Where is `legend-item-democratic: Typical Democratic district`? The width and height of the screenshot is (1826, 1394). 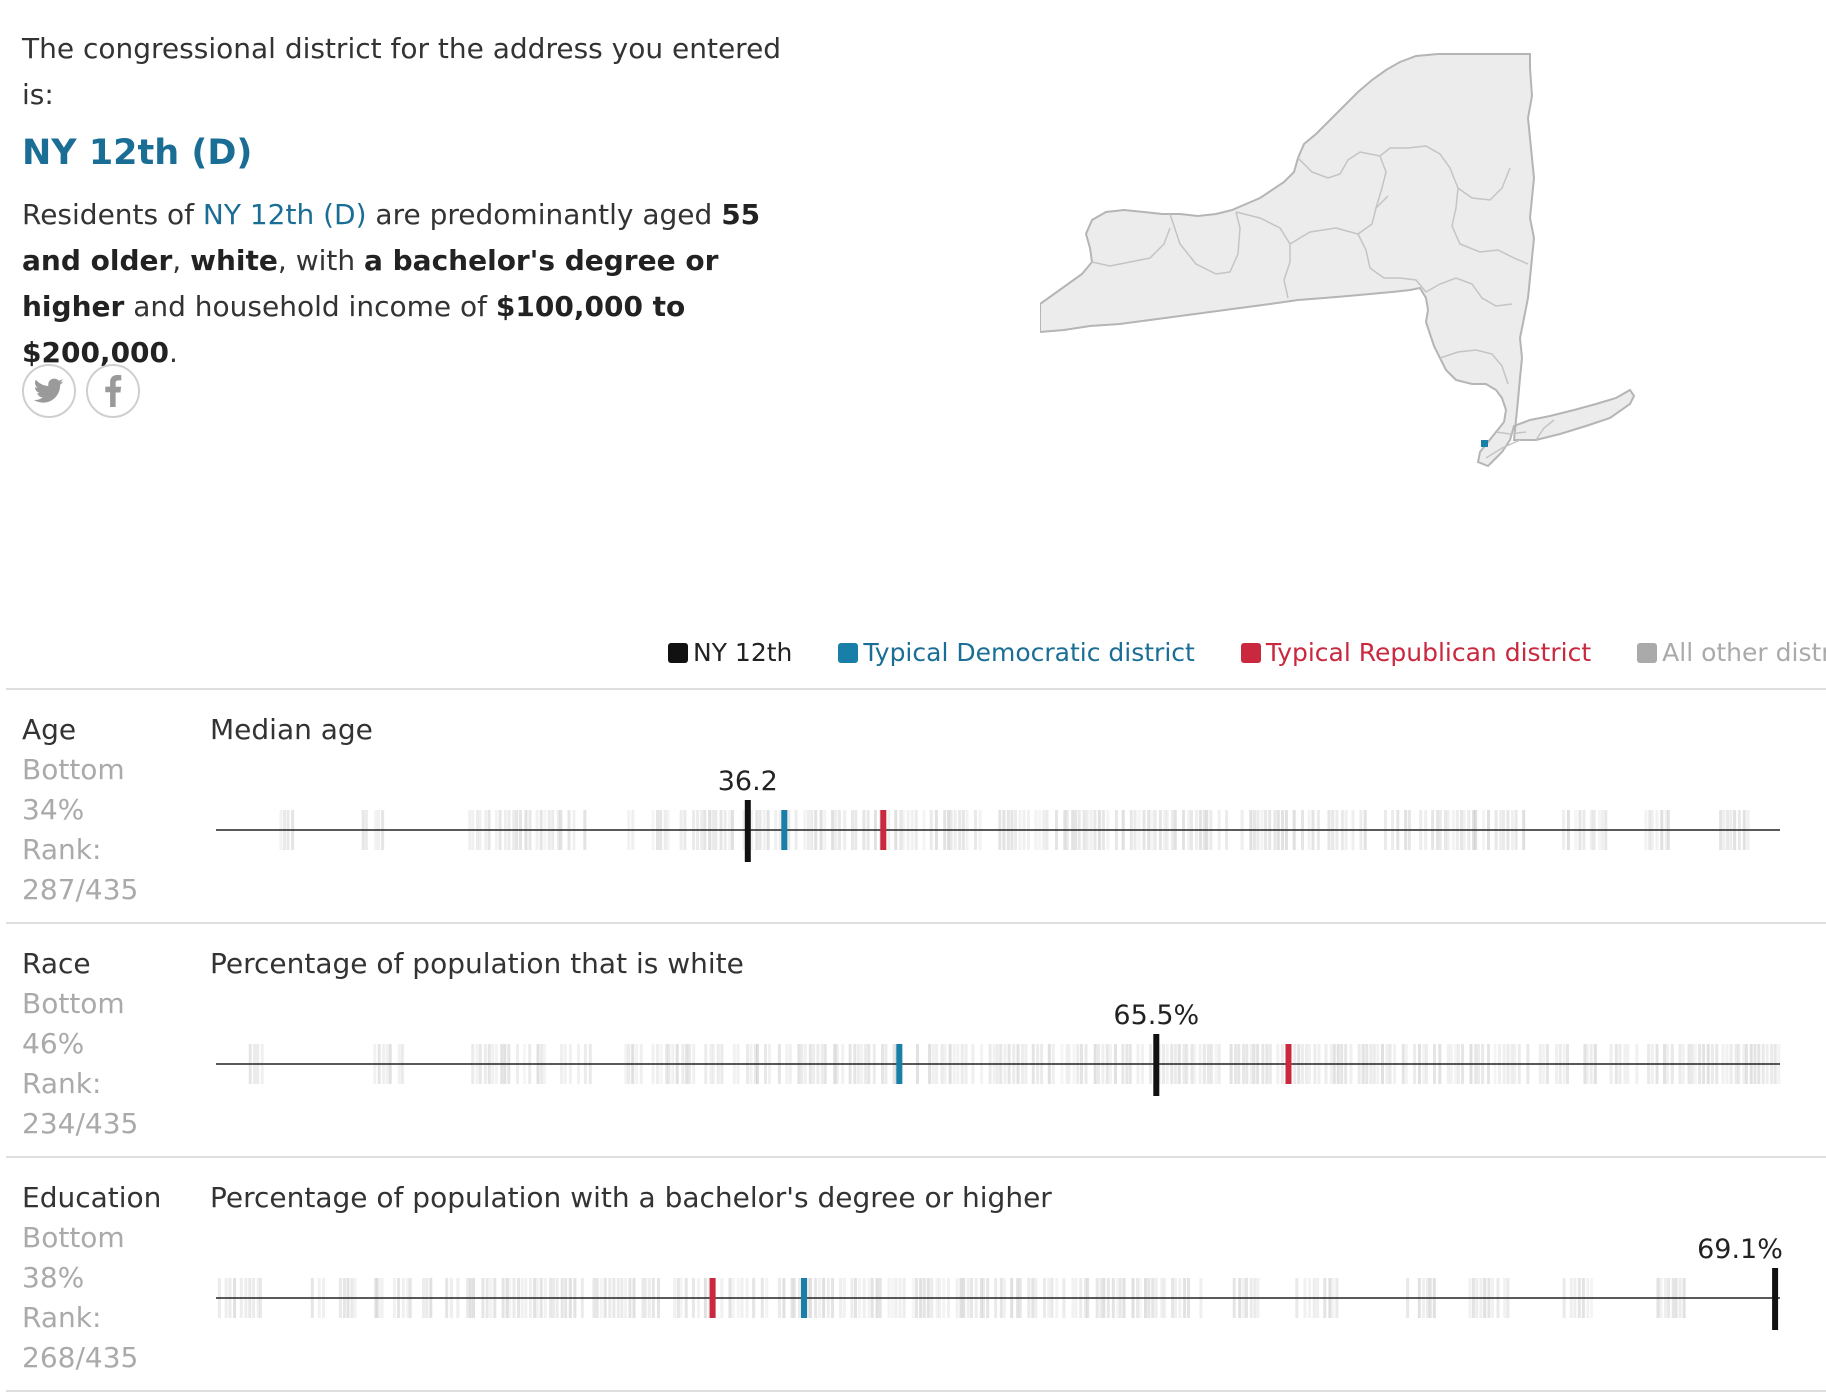 legend-item-democratic: Typical Democratic district is located at coordinates (1016, 652).